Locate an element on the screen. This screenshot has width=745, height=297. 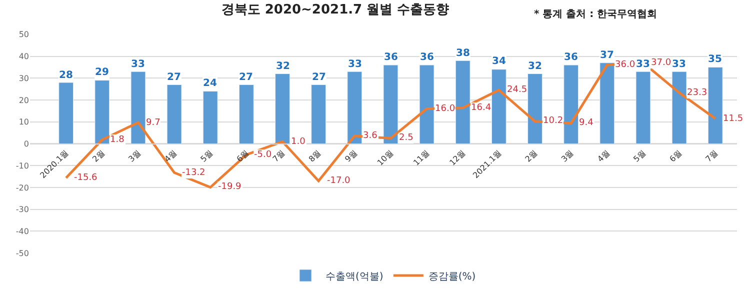
data-label: 35 is located at coordinates (715, 59).